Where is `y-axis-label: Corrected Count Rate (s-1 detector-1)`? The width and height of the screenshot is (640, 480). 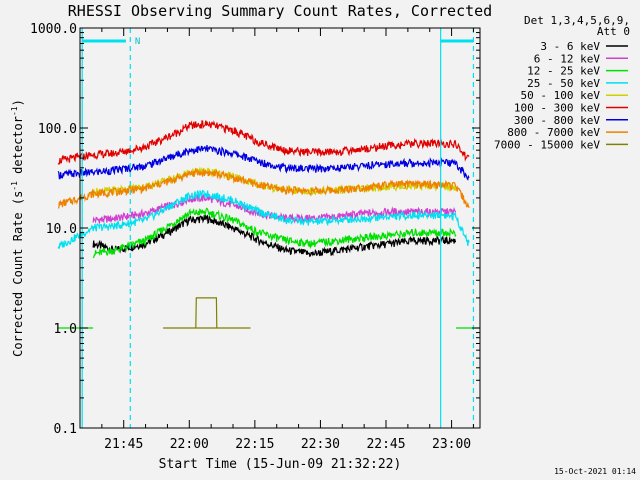
y-axis-label: Corrected Count Rate (s-1 detector-1) is located at coordinates (17, 228).